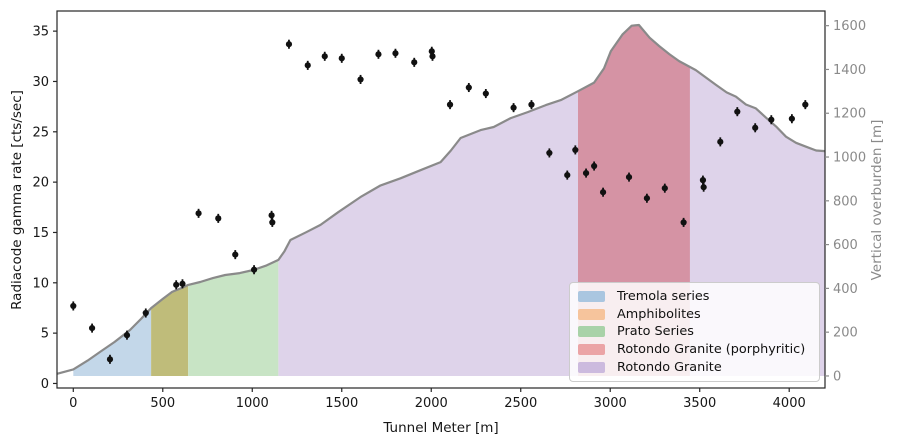  I want to click on y-right-tick-label: 1400, so click(849, 70).